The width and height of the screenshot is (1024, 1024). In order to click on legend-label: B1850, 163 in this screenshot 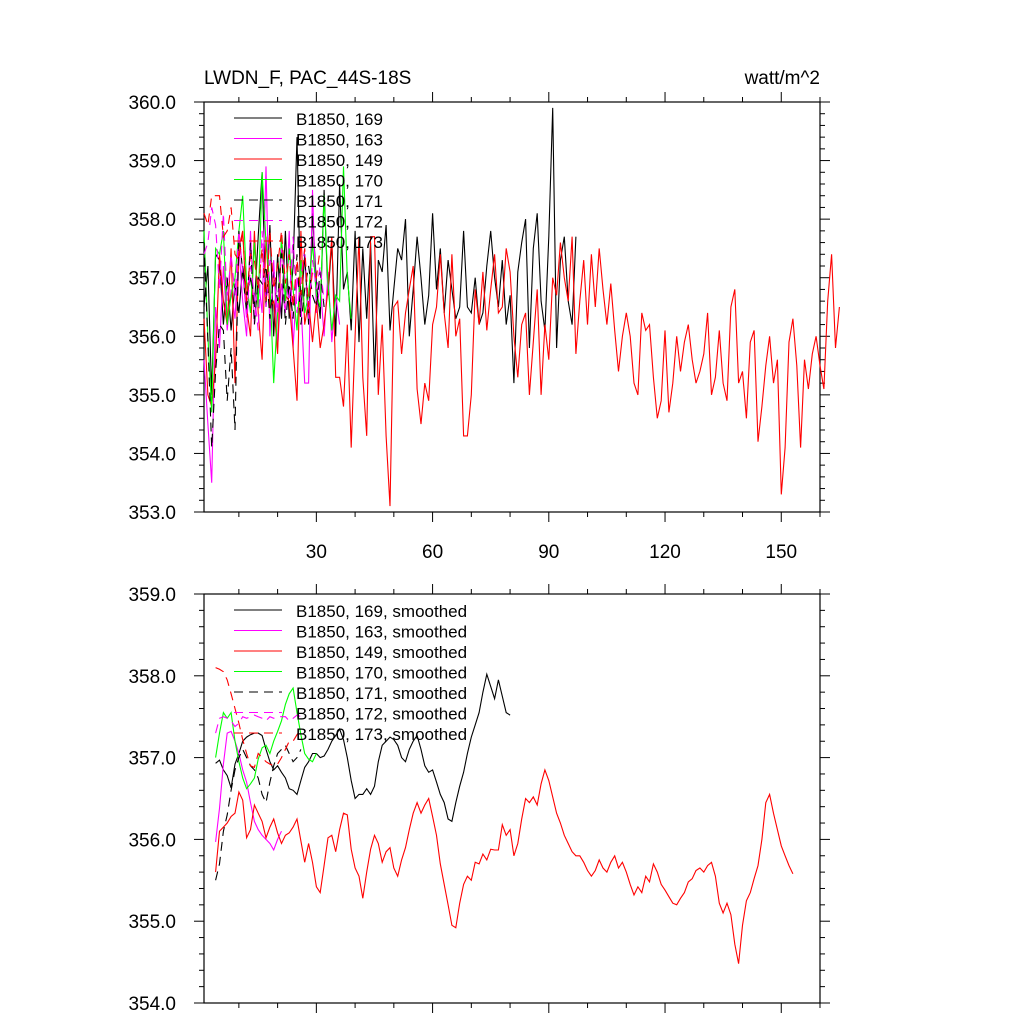, I will do `click(339, 140)`.